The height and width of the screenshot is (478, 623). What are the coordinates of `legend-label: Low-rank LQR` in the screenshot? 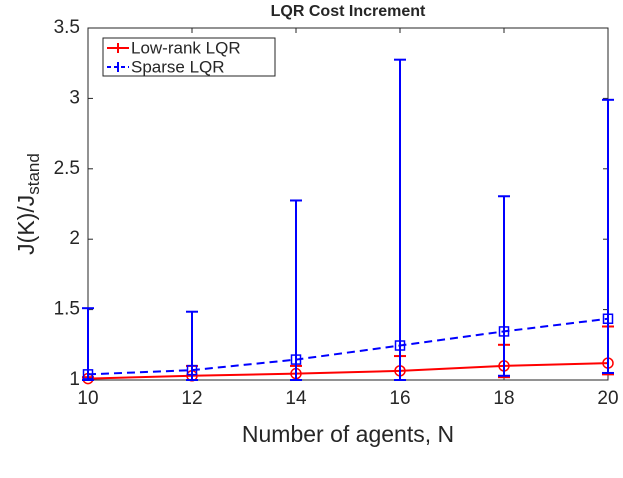 It's located at (186, 47).